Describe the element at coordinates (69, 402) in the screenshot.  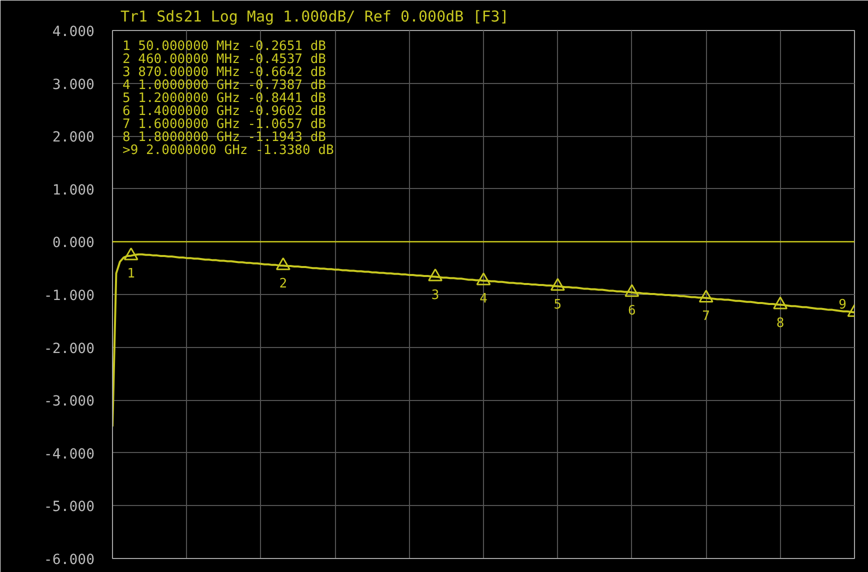
I see `y-tick-label: -3.000` at that location.